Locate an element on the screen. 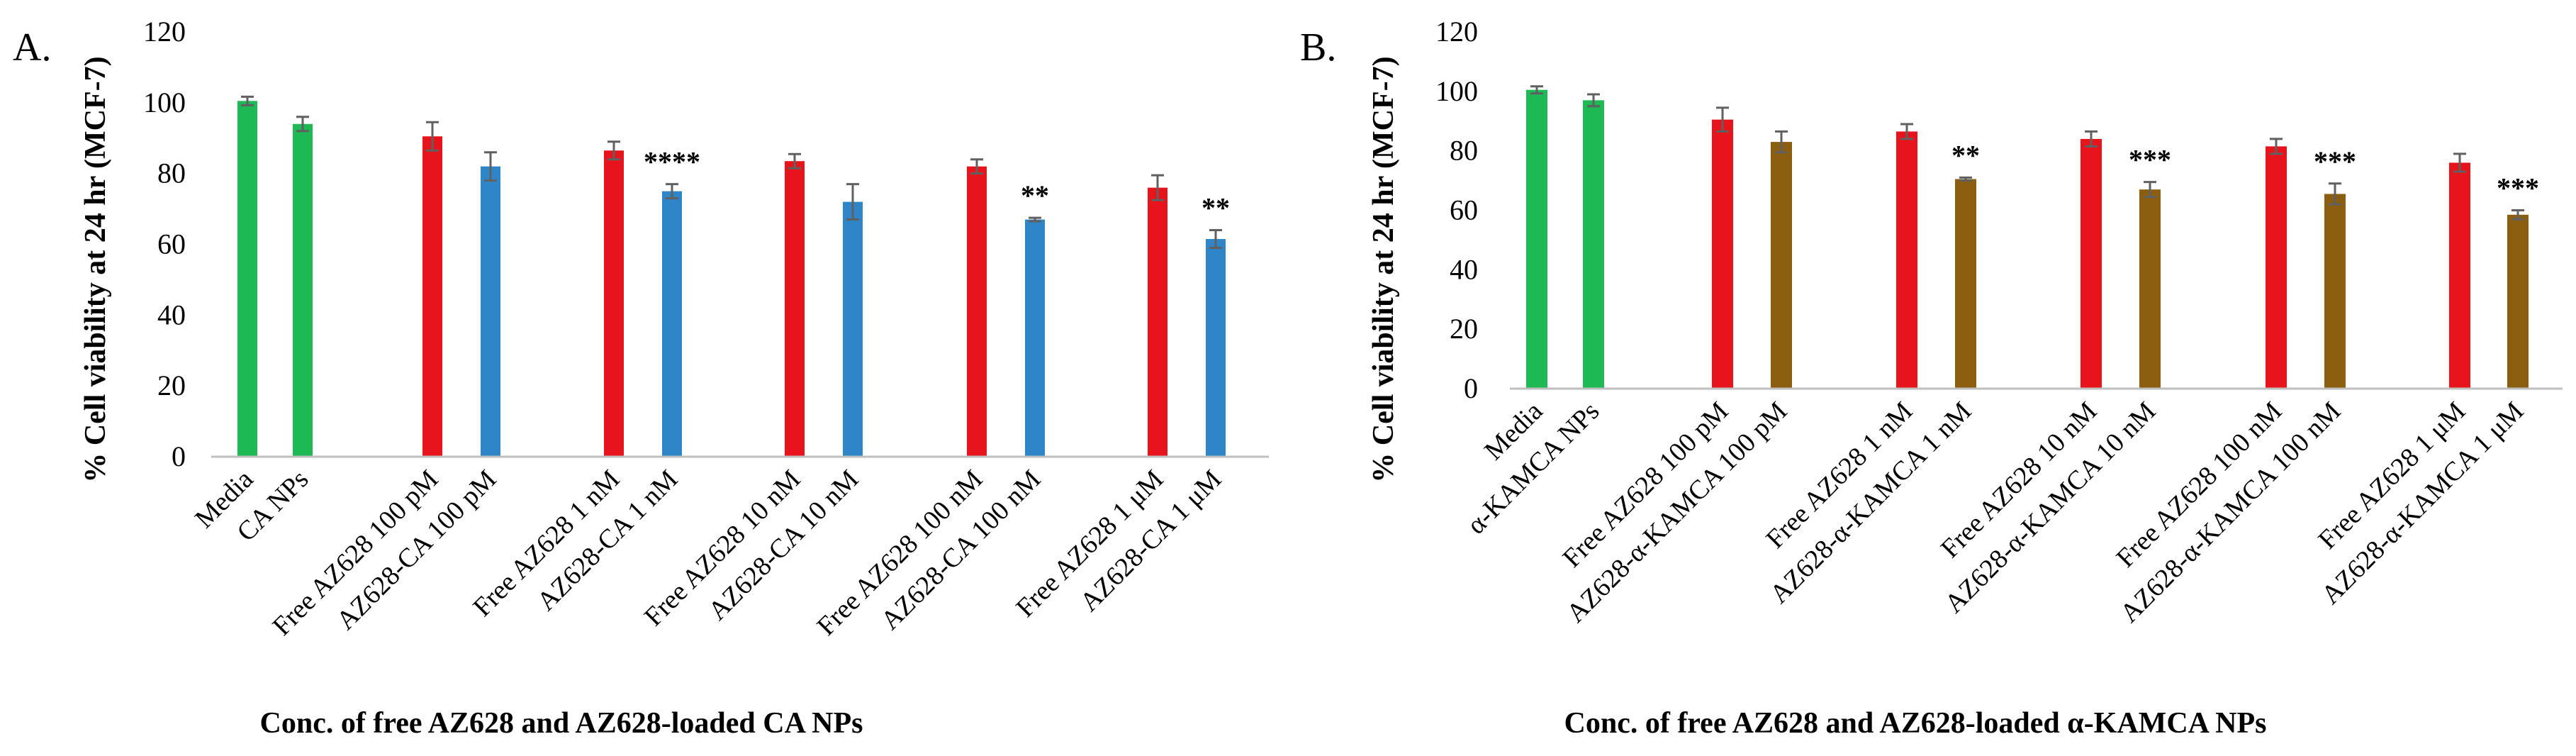 This screenshot has height=756, width=2576. panel-a-y-tick-label: 60 is located at coordinates (172, 244).